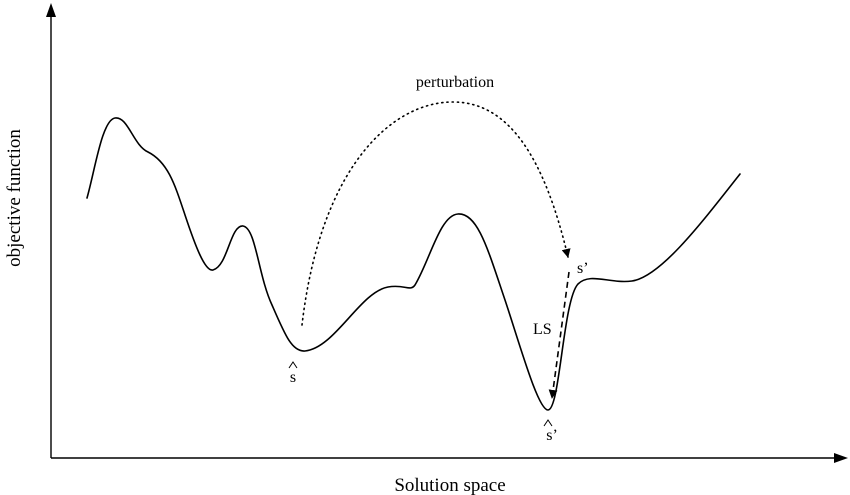 This screenshot has width=850, height=495. What do you see at coordinates (293, 377) in the screenshot?
I see `s-hat-label: s` at bounding box center [293, 377].